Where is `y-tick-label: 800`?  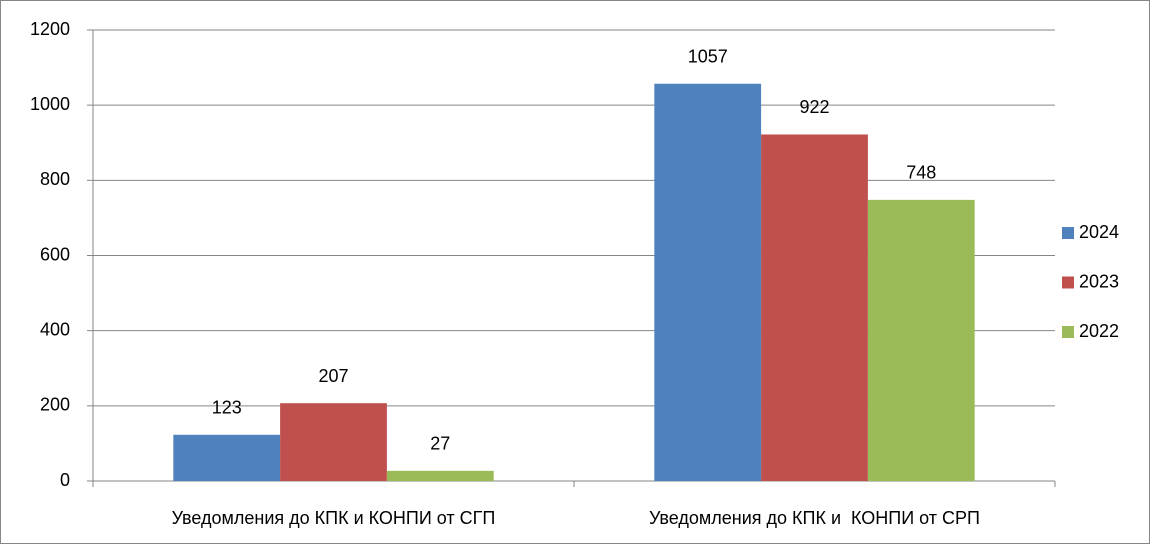
y-tick-label: 800 is located at coordinates (55, 179).